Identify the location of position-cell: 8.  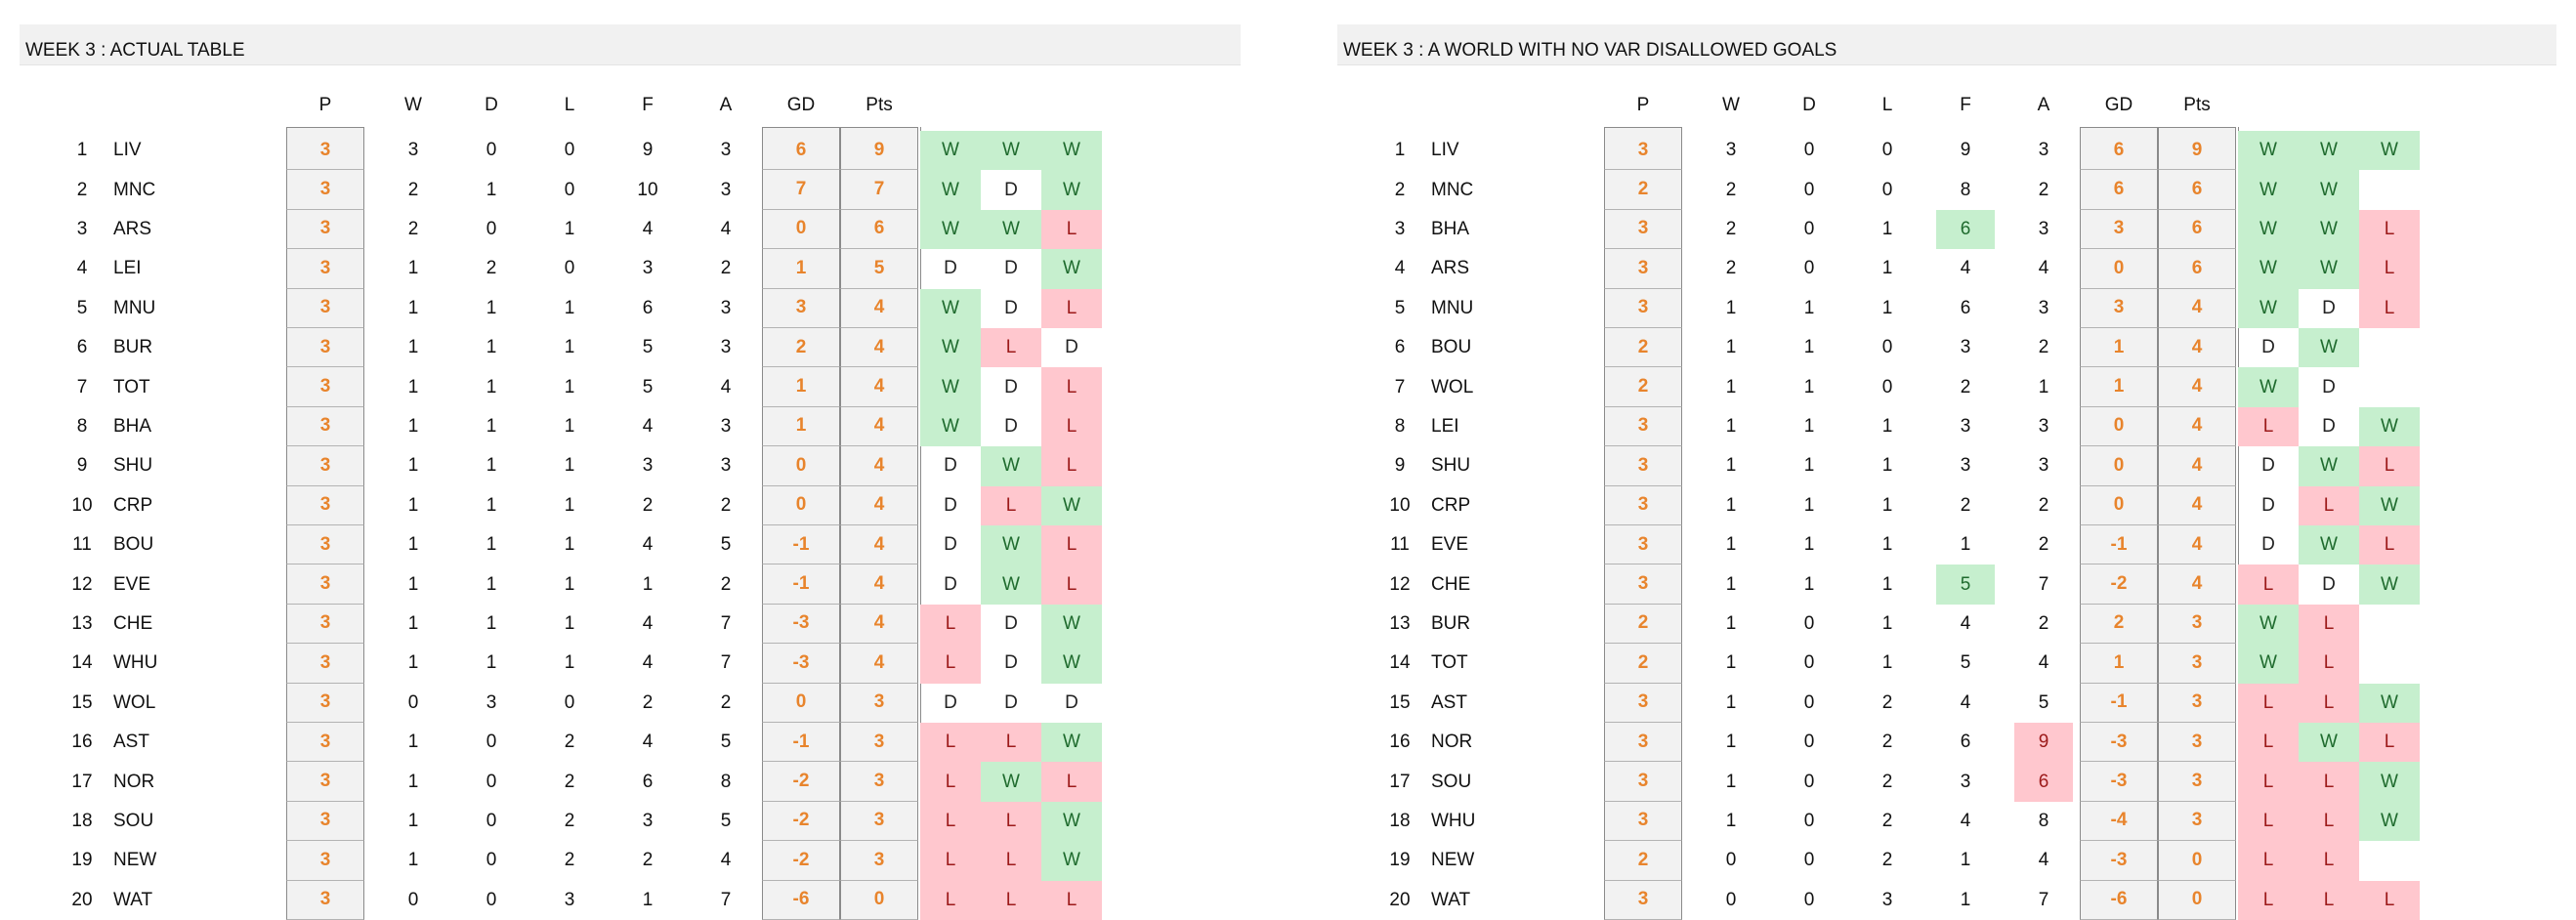
(82, 426).